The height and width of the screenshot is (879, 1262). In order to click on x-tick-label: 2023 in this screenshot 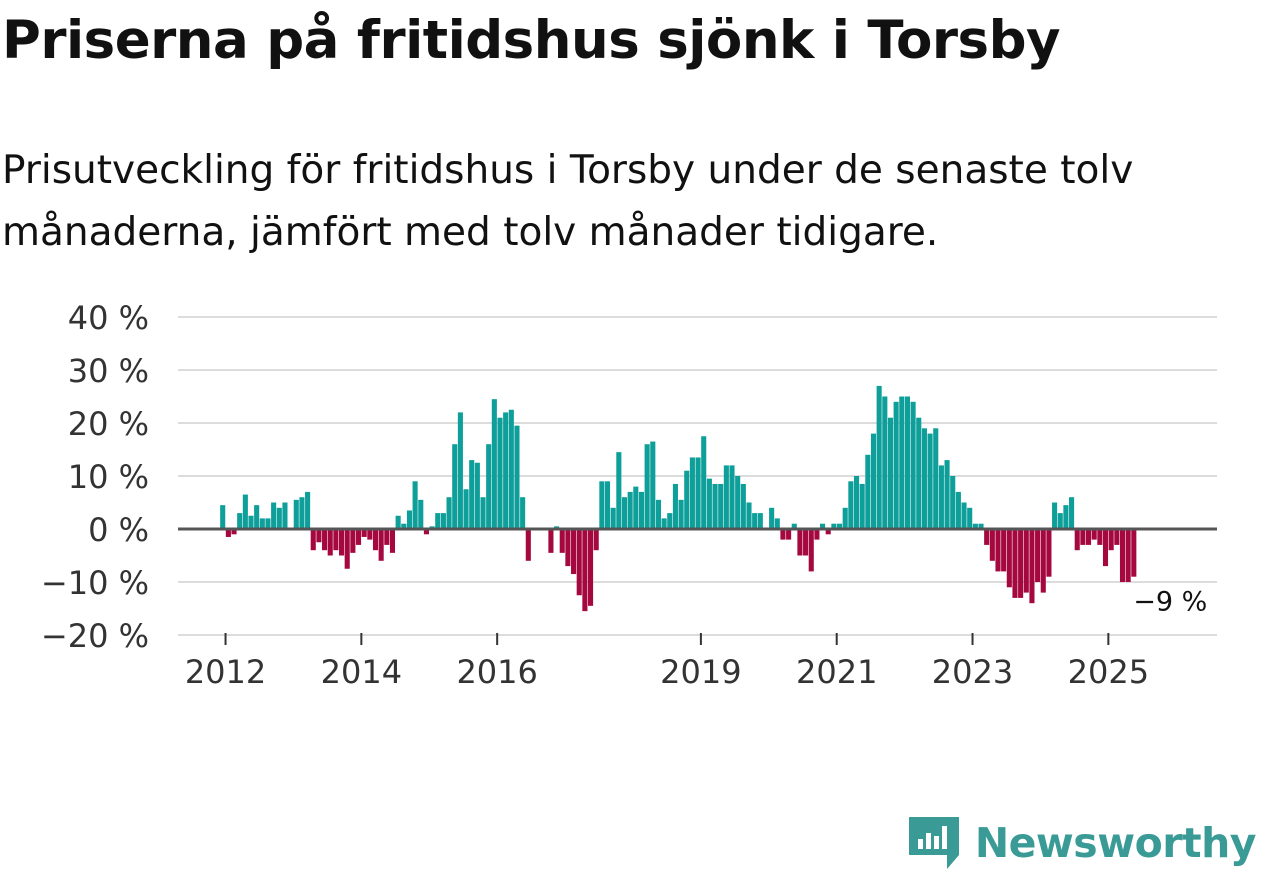, I will do `click(972, 672)`.